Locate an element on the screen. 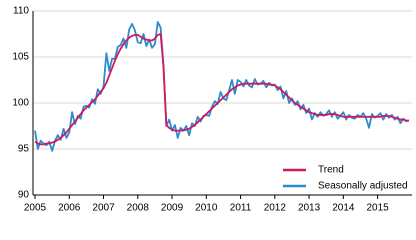 Image resolution: width=416 pixels, height=240 pixels. x-tick-label: 2011 is located at coordinates (241, 208).